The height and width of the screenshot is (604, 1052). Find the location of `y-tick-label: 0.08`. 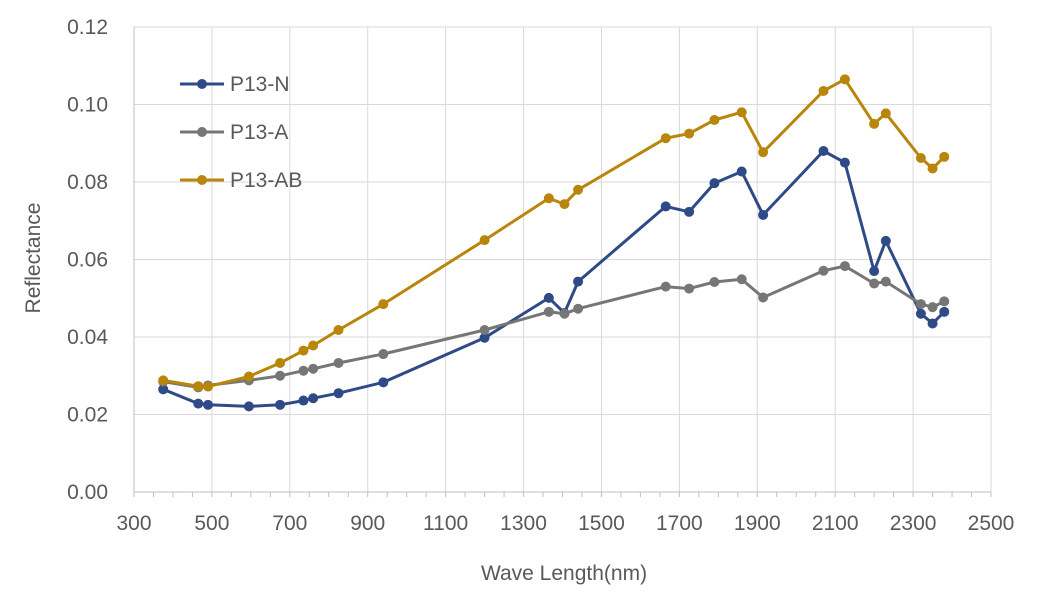

y-tick-label: 0.08 is located at coordinates (87, 182).